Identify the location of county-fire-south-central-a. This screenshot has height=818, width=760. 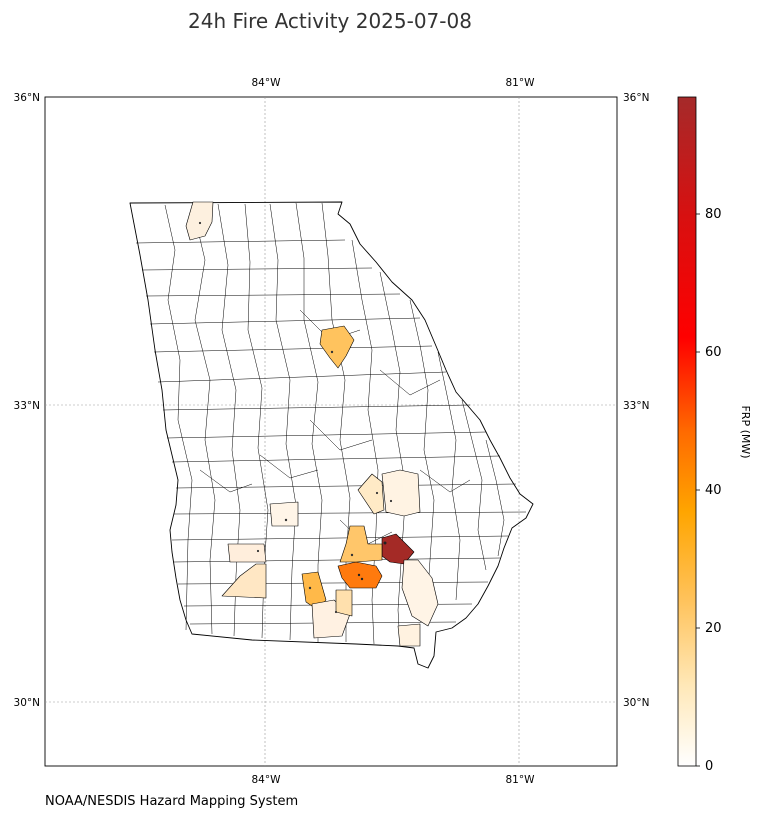
(284, 514).